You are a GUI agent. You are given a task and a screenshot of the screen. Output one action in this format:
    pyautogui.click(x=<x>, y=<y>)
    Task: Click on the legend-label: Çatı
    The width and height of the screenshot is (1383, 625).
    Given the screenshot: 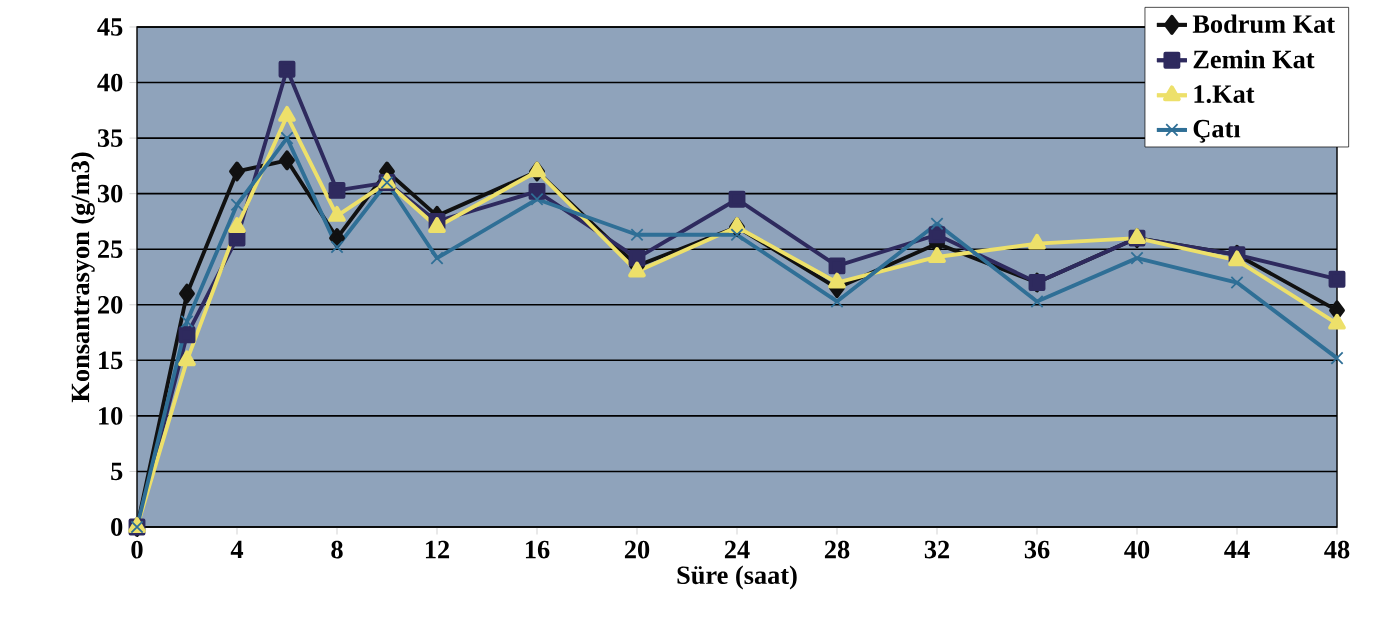 What is the action you would take?
    pyautogui.click(x=1217, y=131)
    